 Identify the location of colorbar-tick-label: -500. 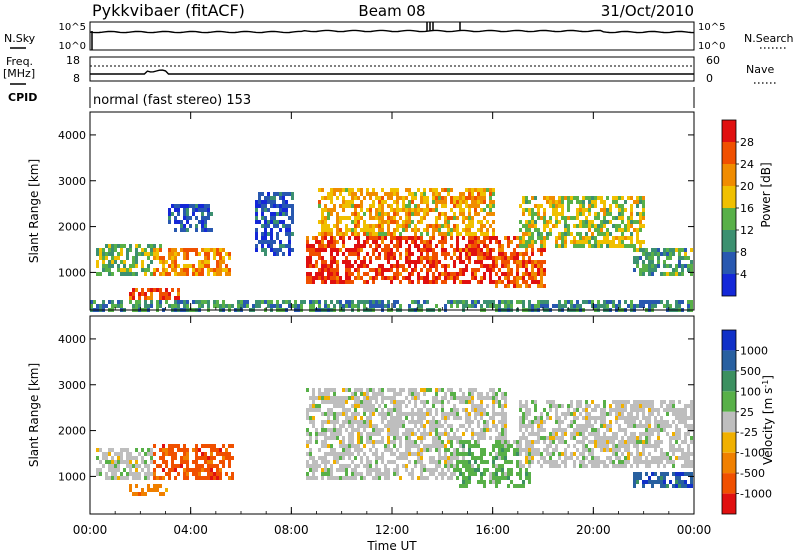
(752, 473).